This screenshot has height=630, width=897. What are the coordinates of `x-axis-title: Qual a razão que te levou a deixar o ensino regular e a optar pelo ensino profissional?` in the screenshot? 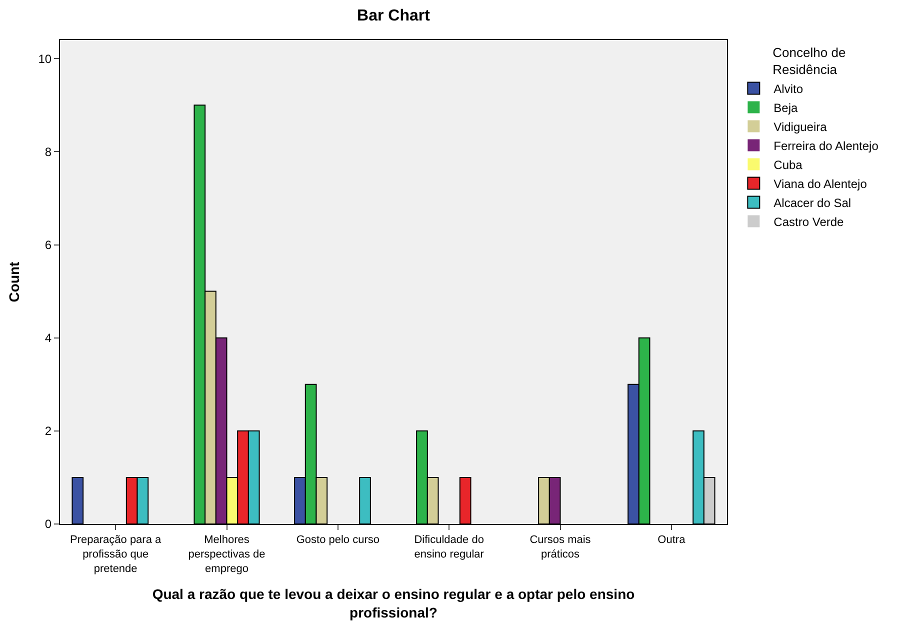 It's located at (393, 603).